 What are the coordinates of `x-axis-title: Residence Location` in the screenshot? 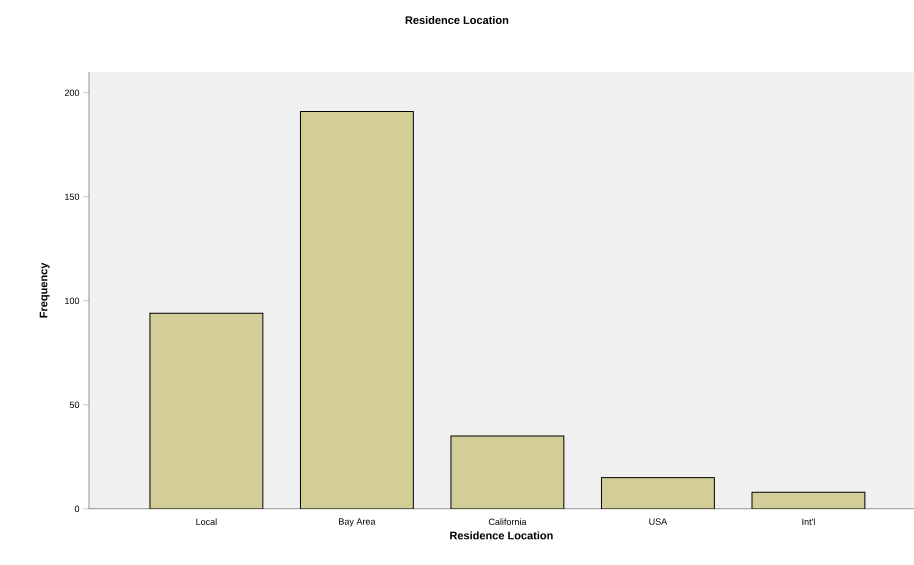 It's located at (501, 535).